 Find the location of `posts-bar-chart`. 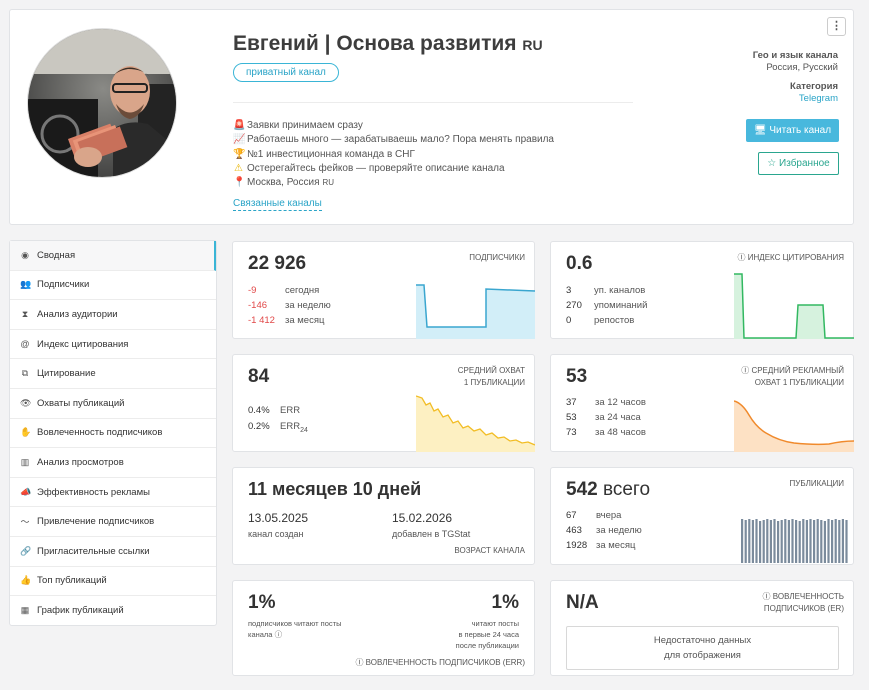

posts-bar-chart is located at coordinates (794, 541).